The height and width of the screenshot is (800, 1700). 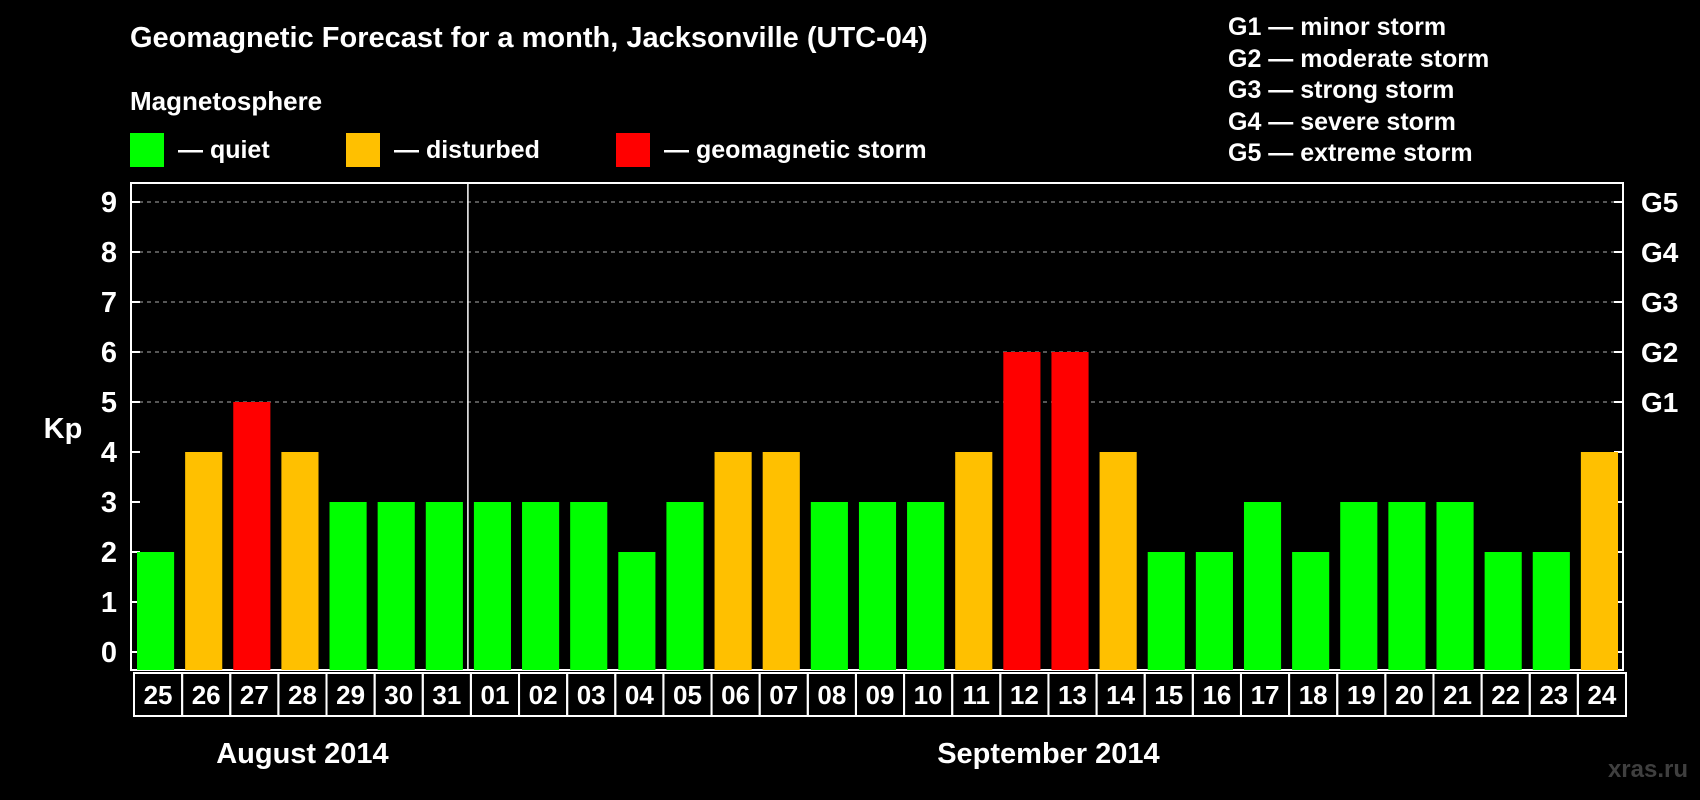 What do you see at coordinates (633, 150) in the screenshot?
I see `legend-swatch-storm` at bounding box center [633, 150].